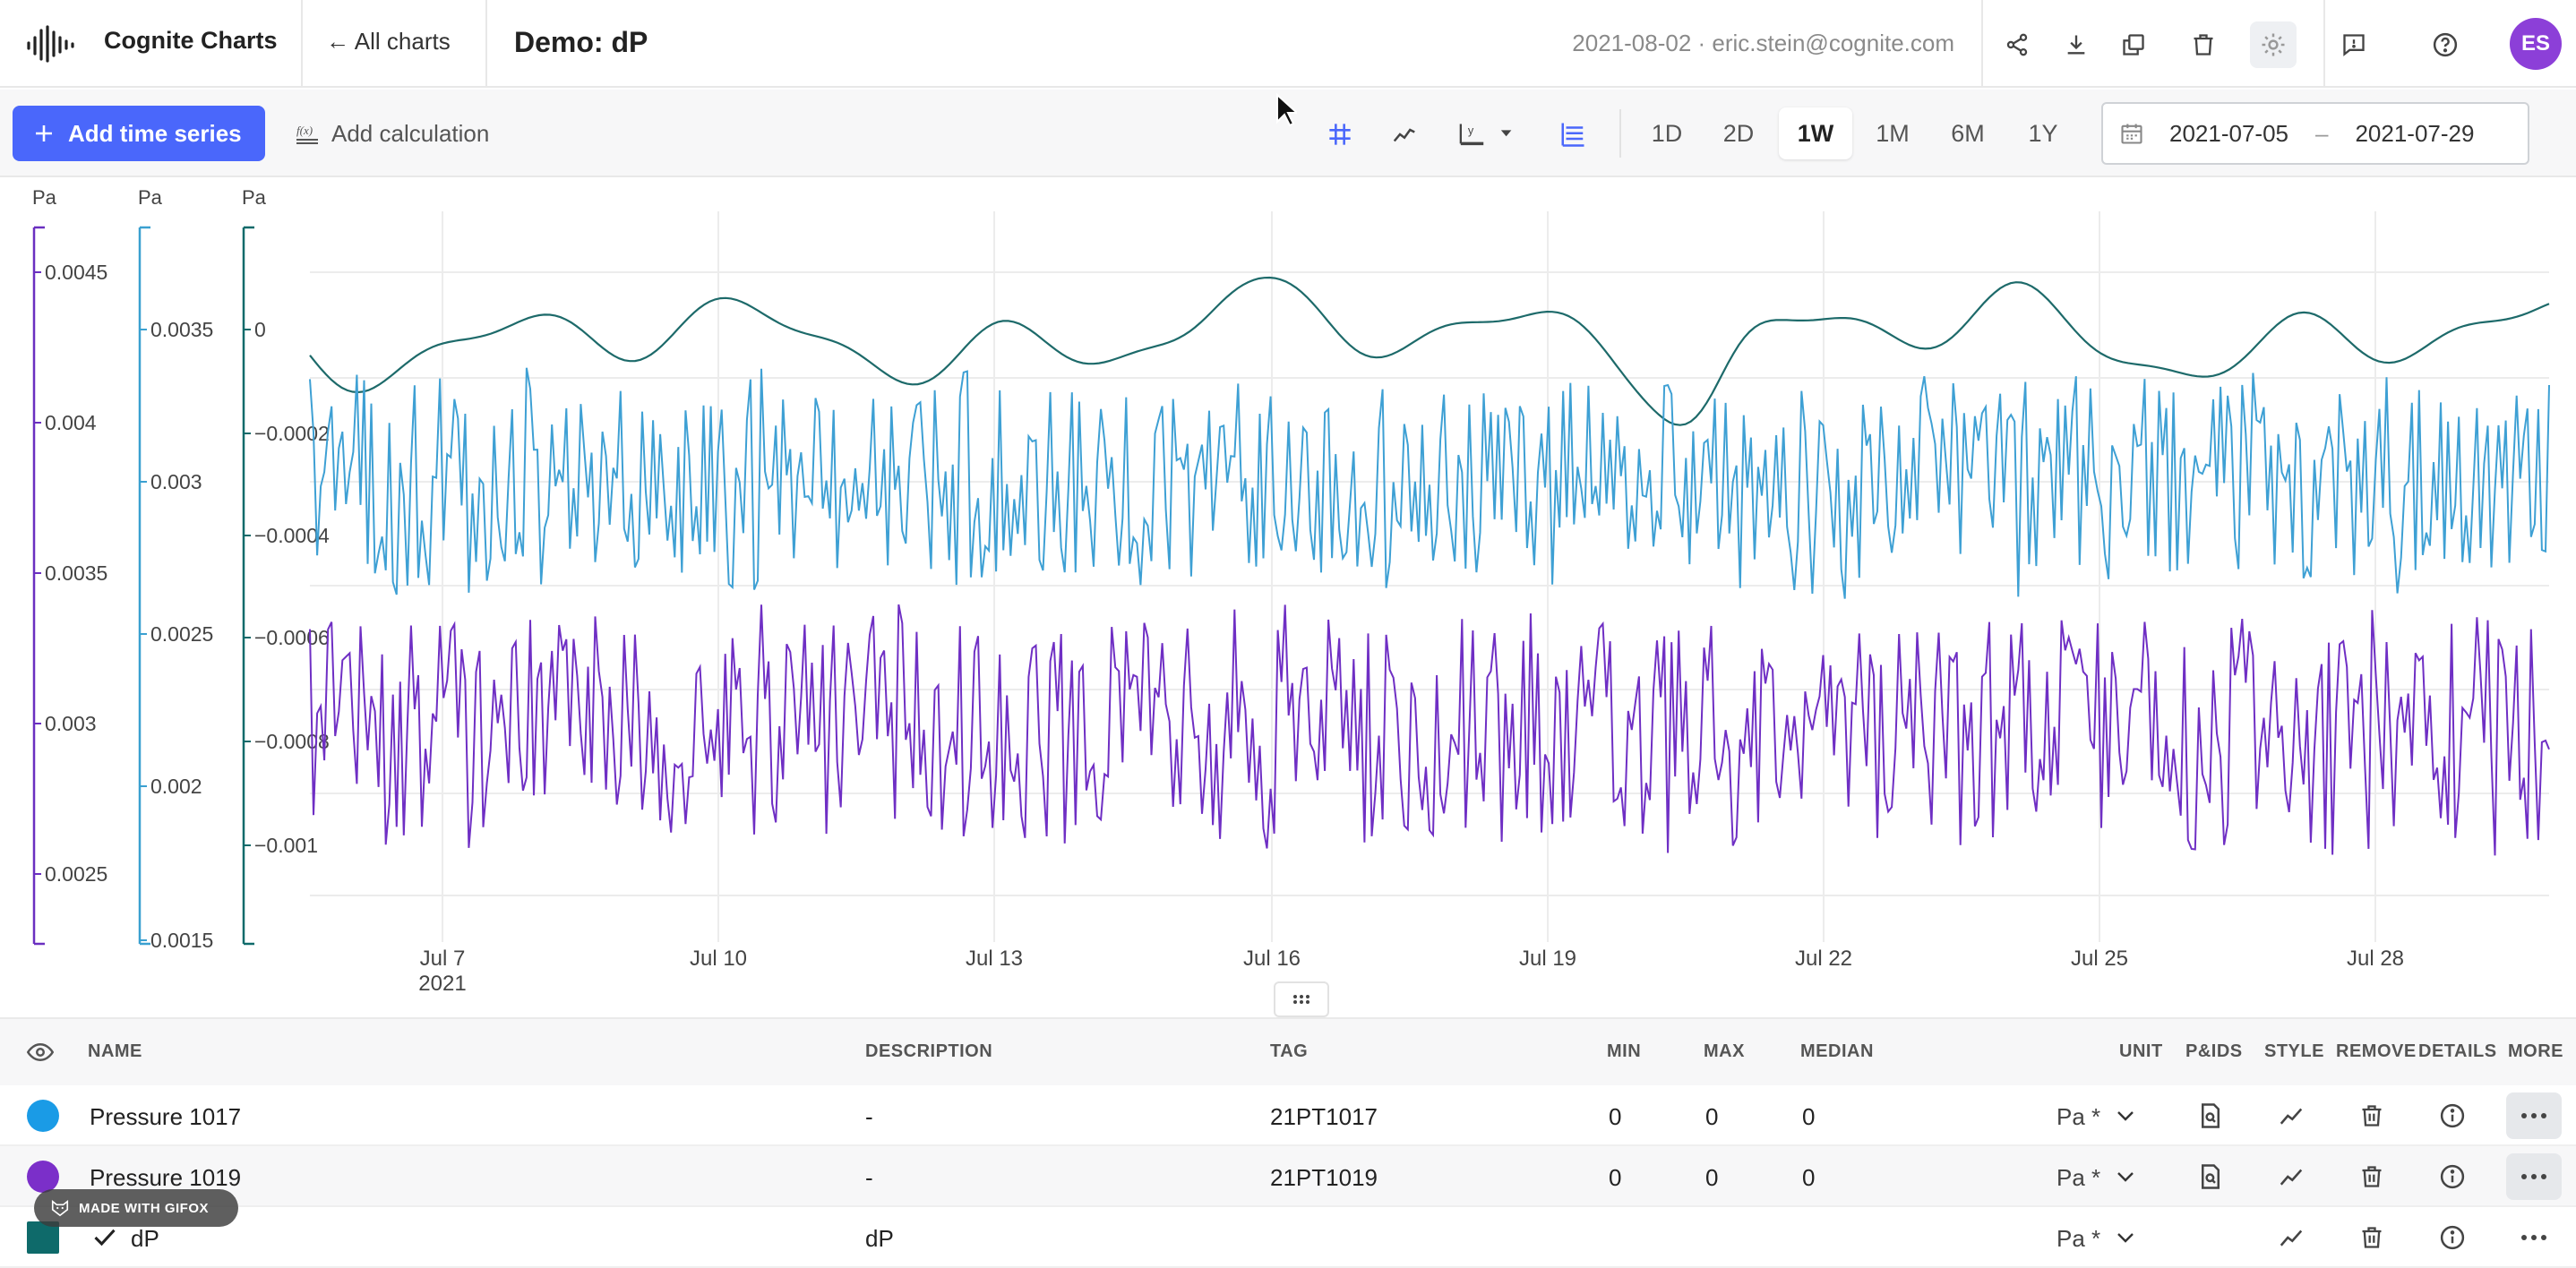 Image resolution: width=2576 pixels, height=1268 pixels. I want to click on table-row: Pressure 1017 - 21PT1017 0 0 0 Pa *, so click(1288, 1115).